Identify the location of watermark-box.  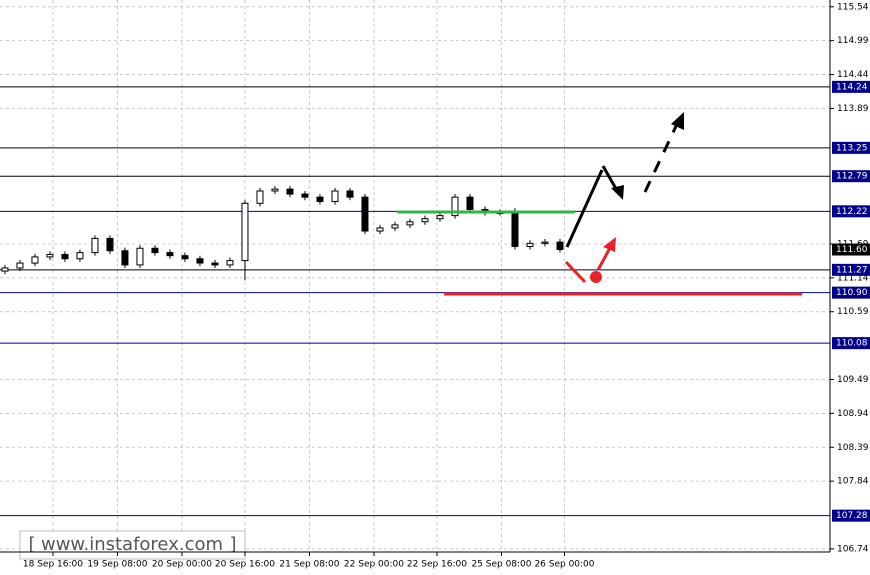
(132, 545).